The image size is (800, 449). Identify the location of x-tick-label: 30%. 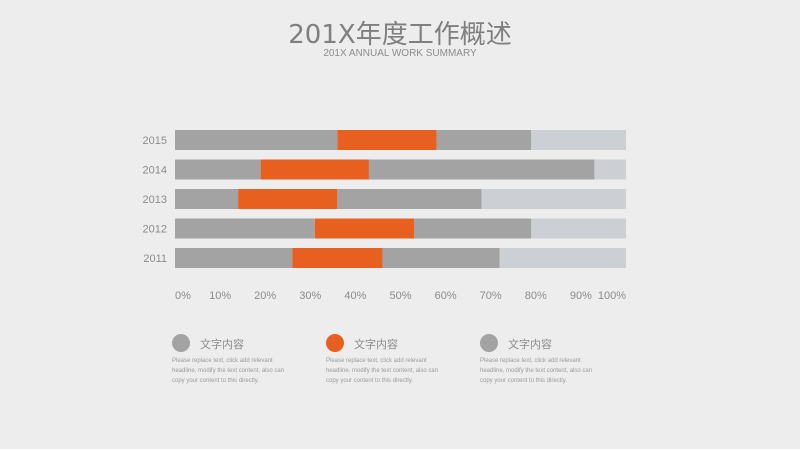
(310, 296).